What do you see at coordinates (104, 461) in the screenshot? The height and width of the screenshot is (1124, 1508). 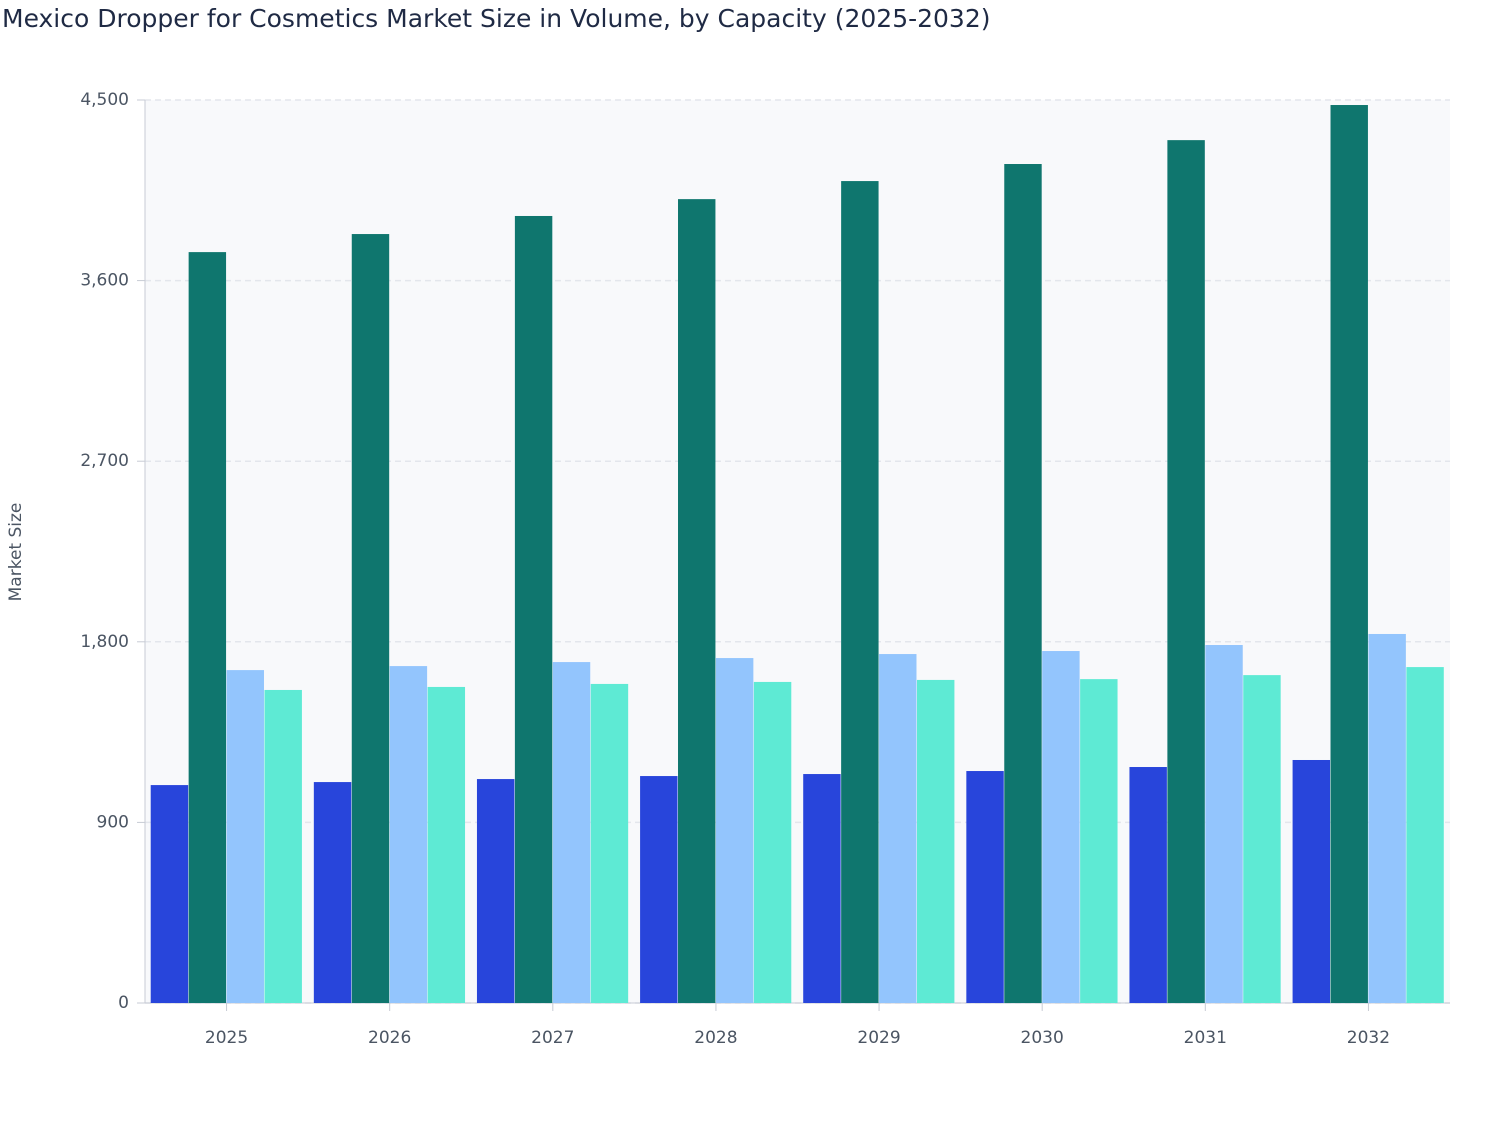 I see `y-tick-label: 2,700` at bounding box center [104, 461].